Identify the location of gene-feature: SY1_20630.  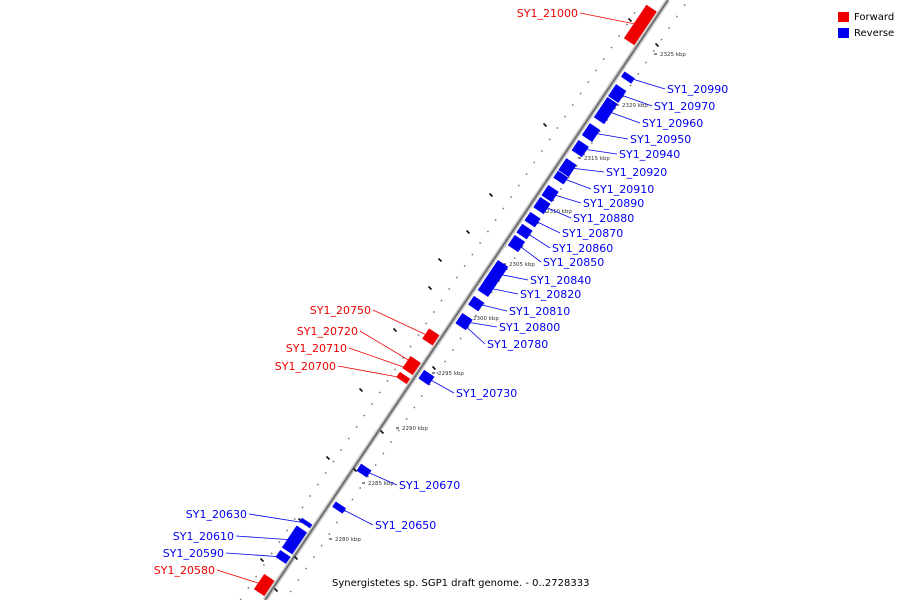
(249, 518).